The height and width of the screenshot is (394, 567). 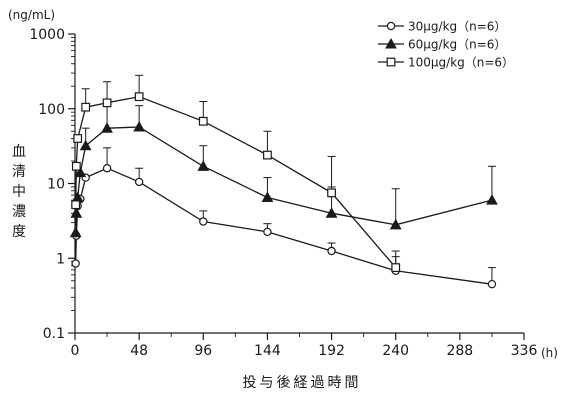 I want to click on x-tick-label: 0, so click(x=75, y=351).